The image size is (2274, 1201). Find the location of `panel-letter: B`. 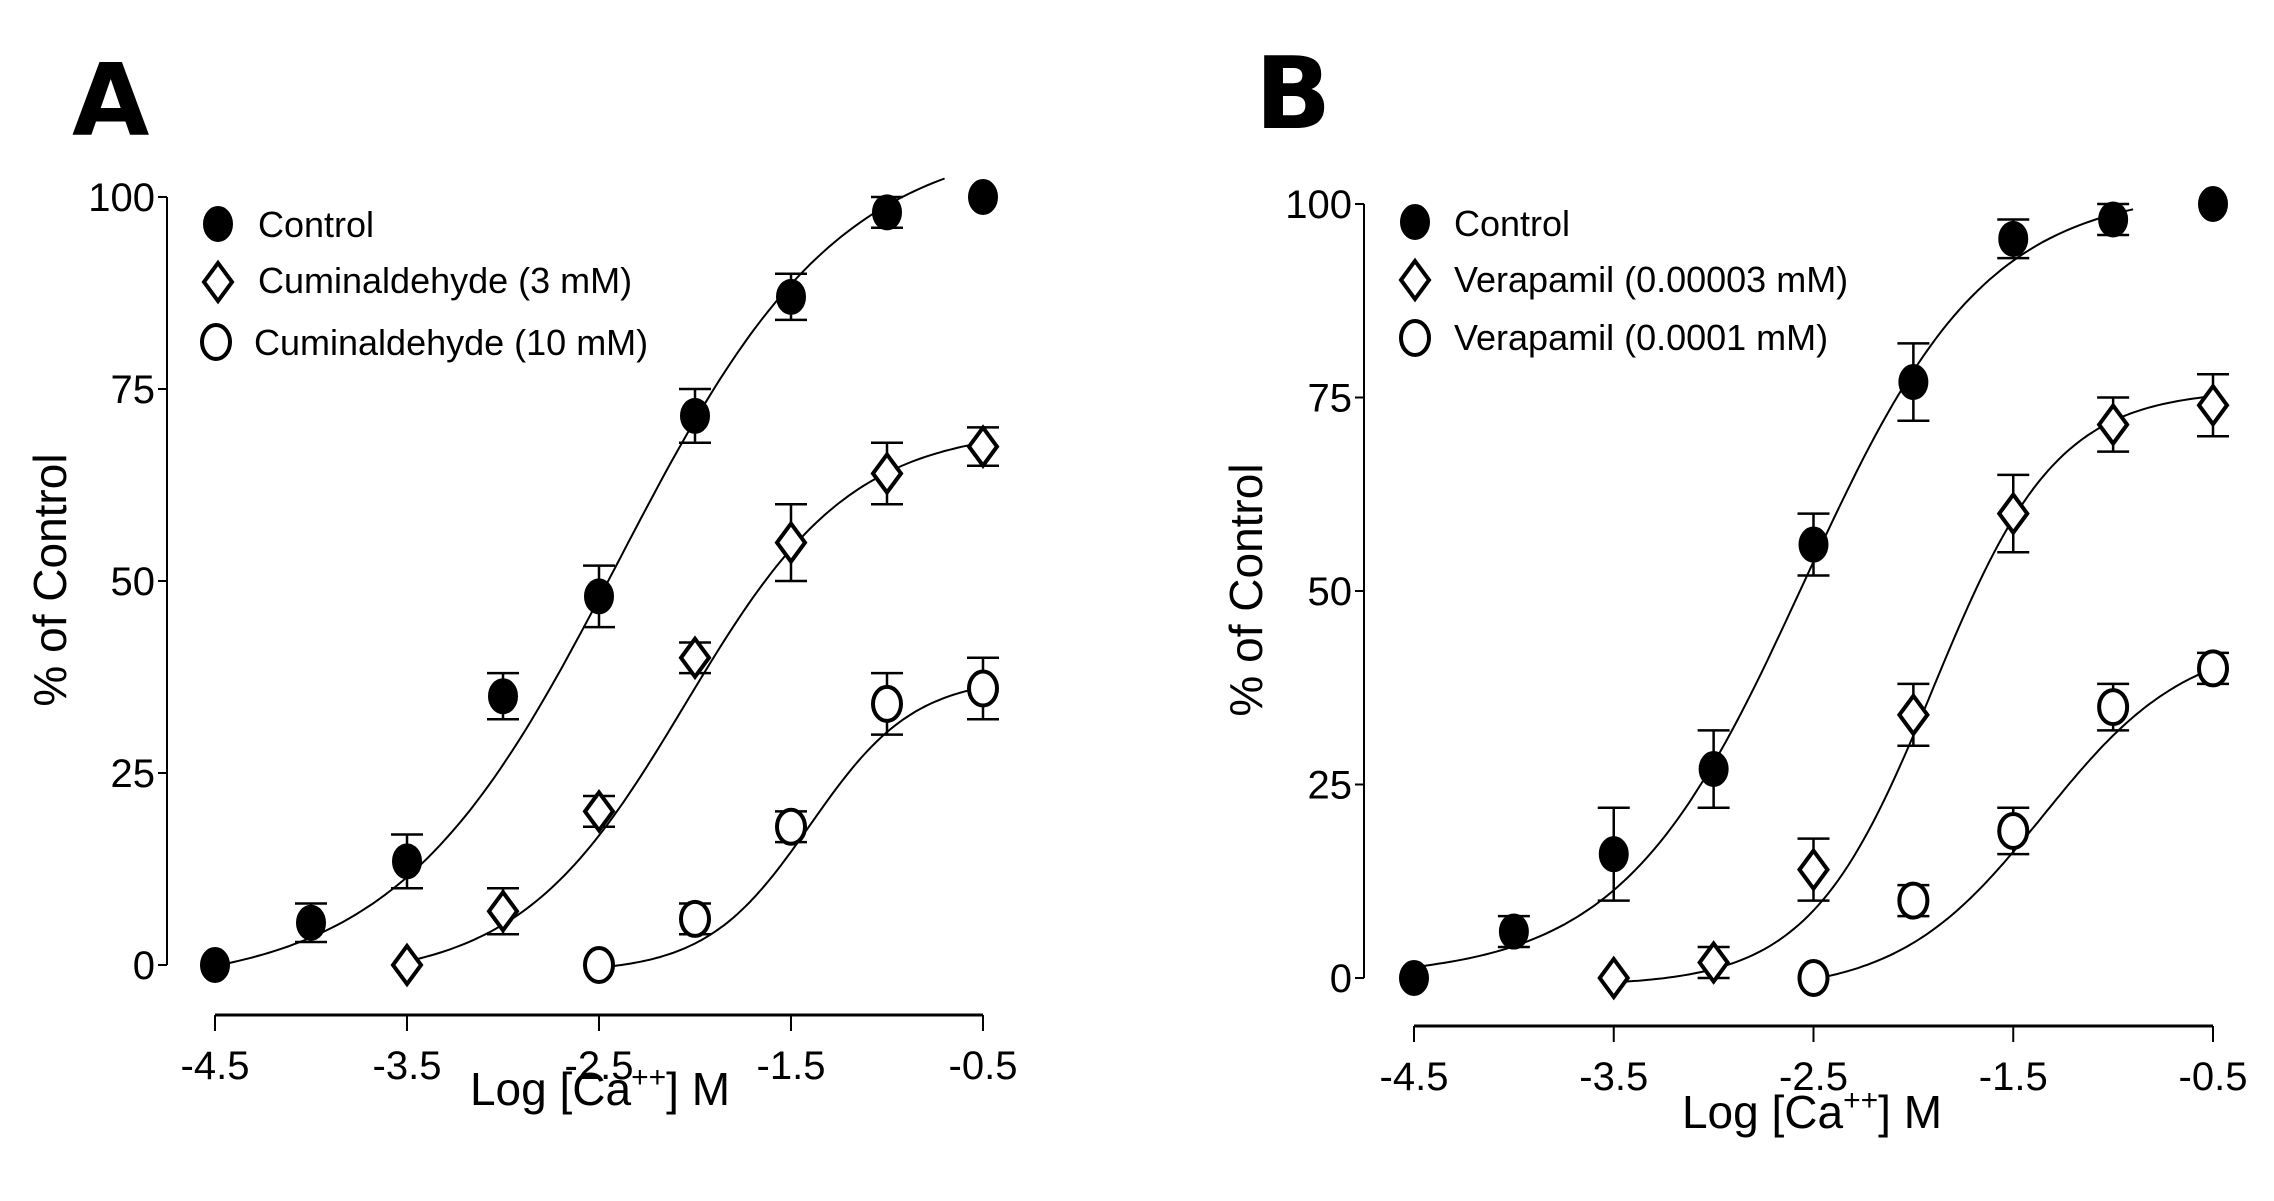

panel-letter: B is located at coordinates (1293, 93).